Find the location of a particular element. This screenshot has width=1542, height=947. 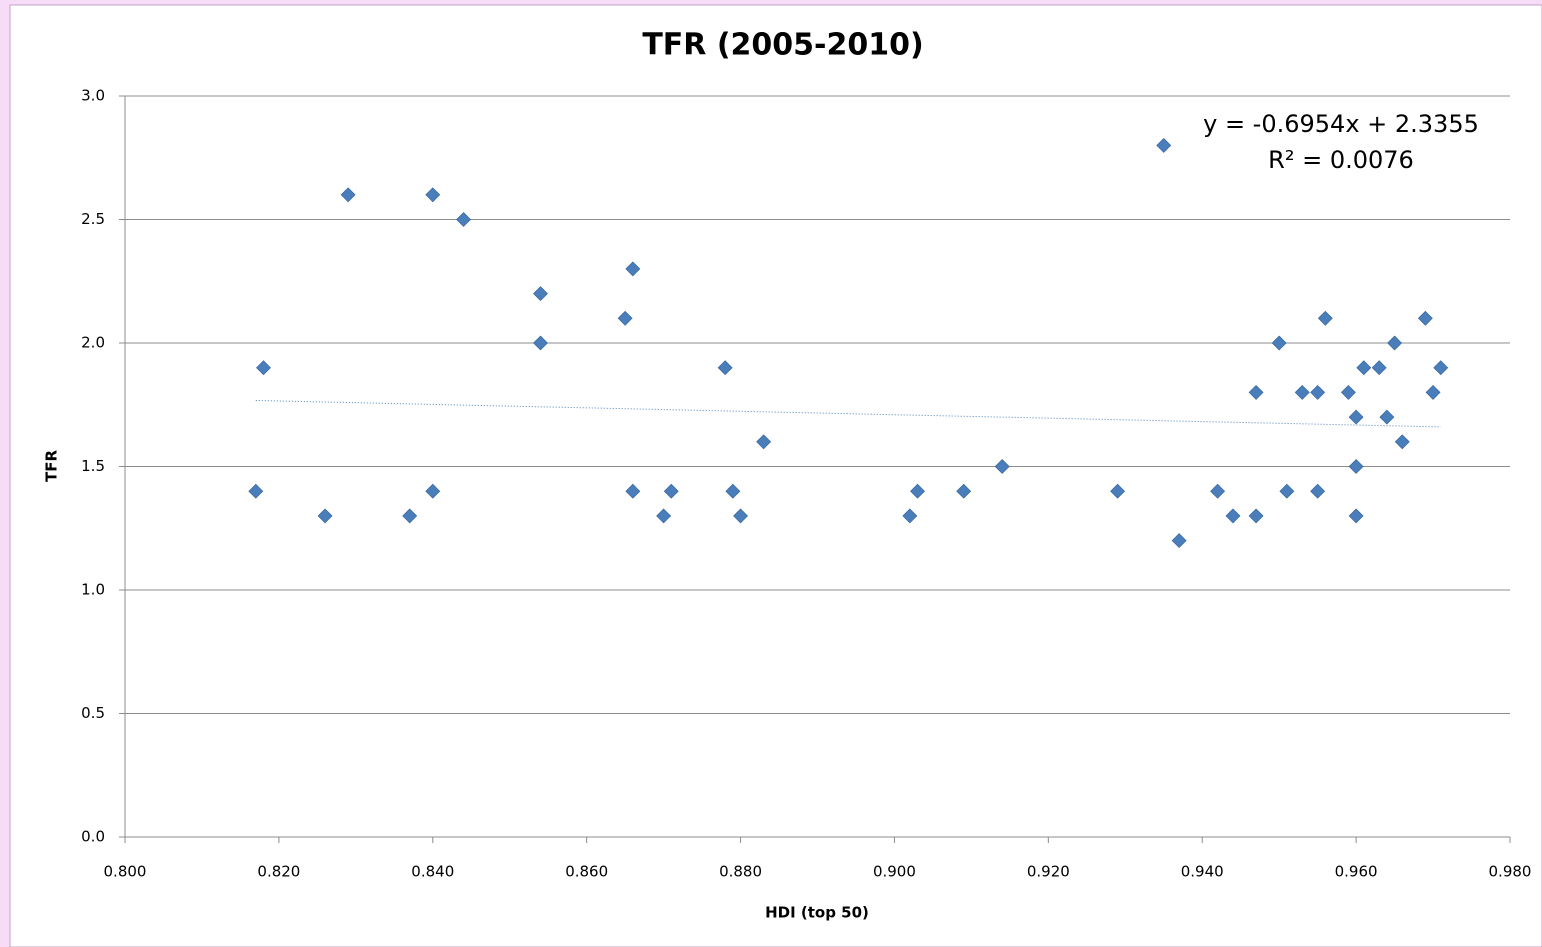

trend-equation: y = -0.6954x + 2.3355 is located at coordinates (1341, 124).